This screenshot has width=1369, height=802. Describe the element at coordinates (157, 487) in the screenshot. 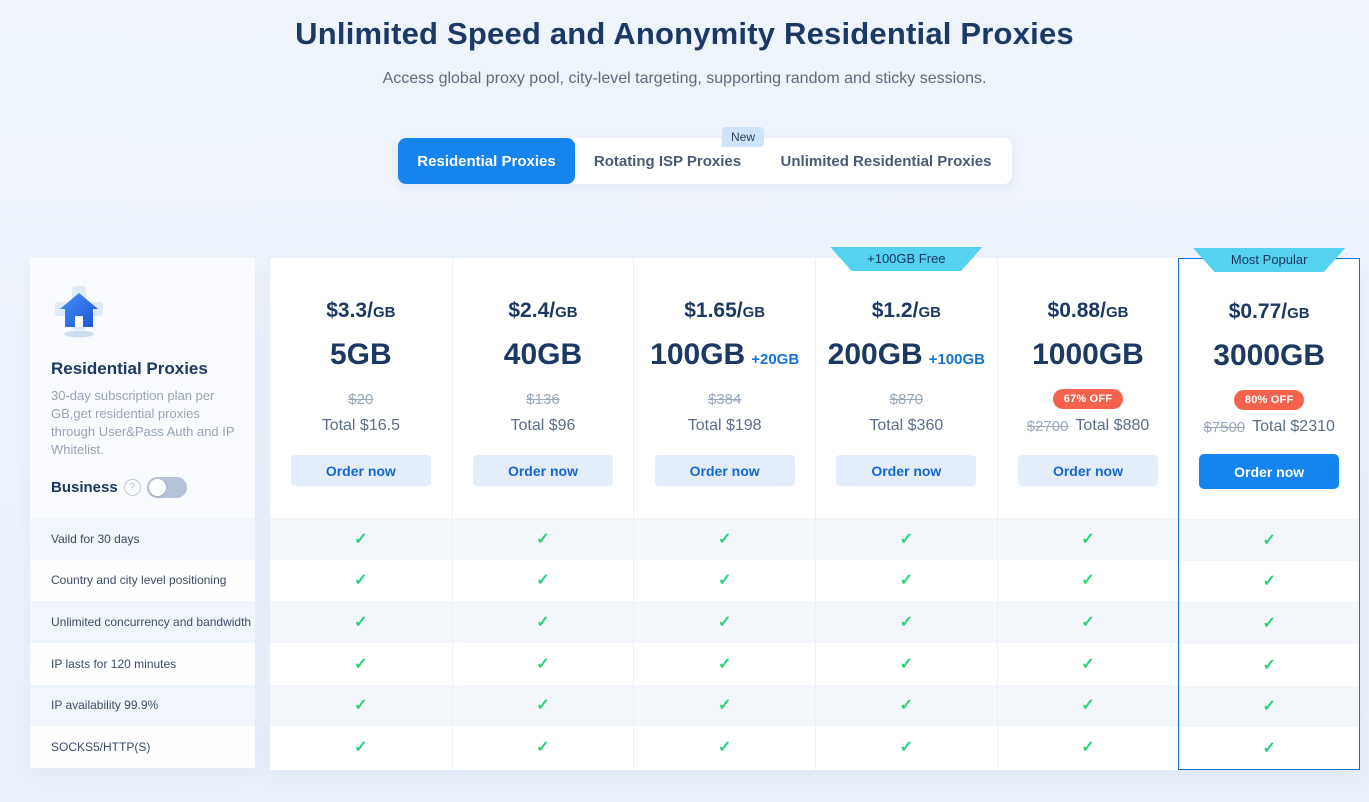

I see `toggle-knob` at that location.